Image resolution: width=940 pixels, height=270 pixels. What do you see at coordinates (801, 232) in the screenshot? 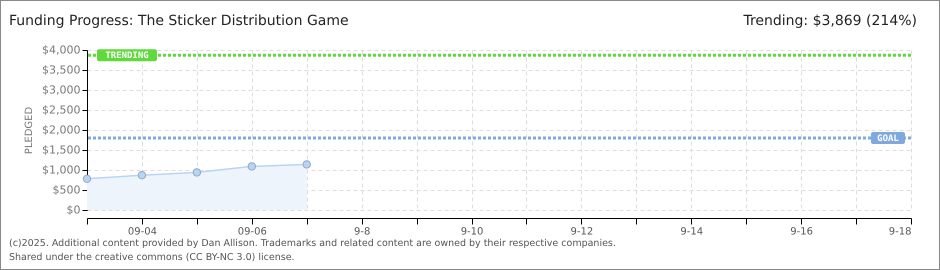
I see `x-tick-label: 9-16` at bounding box center [801, 232].